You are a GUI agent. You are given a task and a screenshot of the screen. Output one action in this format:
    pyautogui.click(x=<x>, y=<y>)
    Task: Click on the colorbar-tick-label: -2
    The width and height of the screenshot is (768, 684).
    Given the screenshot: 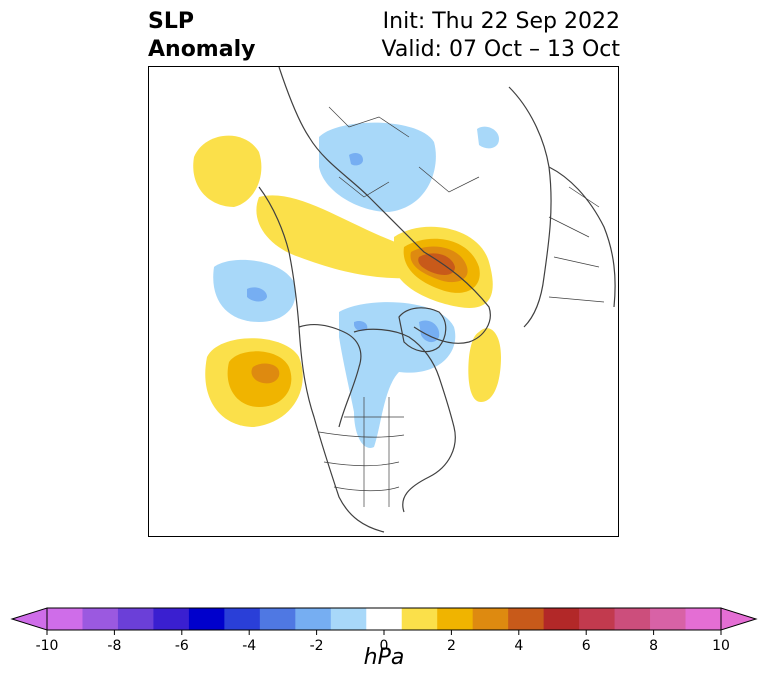 What is the action you would take?
    pyautogui.click(x=317, y=646)
    